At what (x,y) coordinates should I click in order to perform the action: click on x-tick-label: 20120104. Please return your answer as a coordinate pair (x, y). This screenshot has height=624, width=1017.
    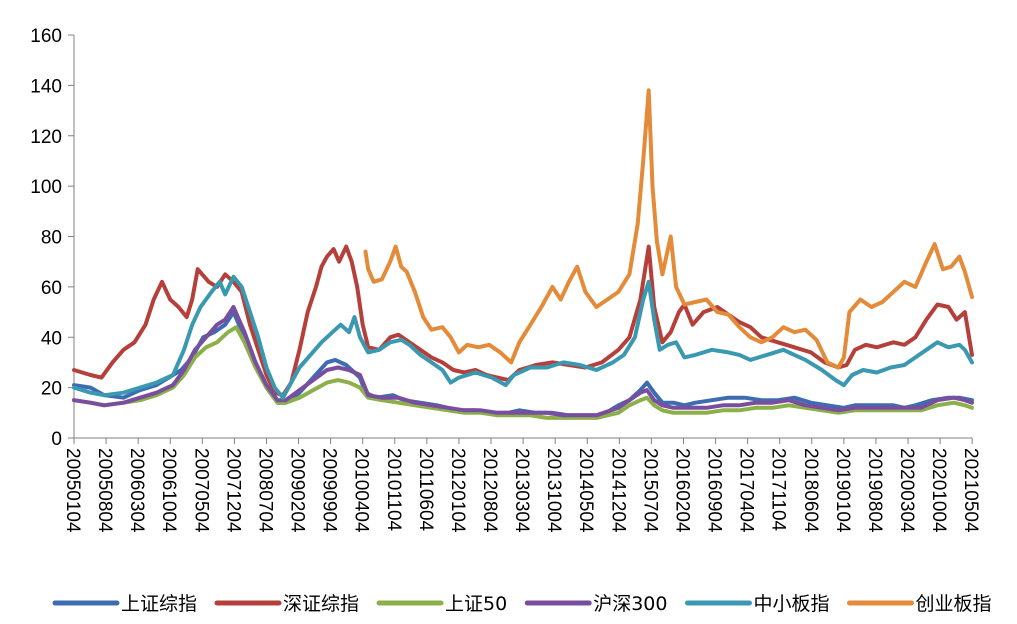
    Looking at the image, I should click on (457, 490).